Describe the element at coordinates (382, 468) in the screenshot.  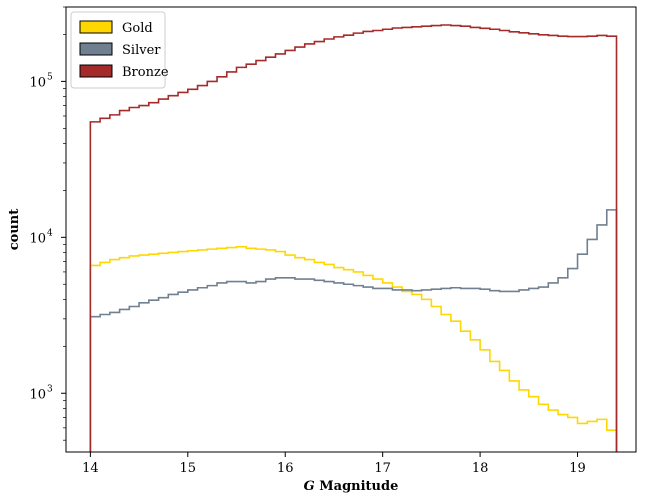
I see `x-tick-label: 17` at that location.